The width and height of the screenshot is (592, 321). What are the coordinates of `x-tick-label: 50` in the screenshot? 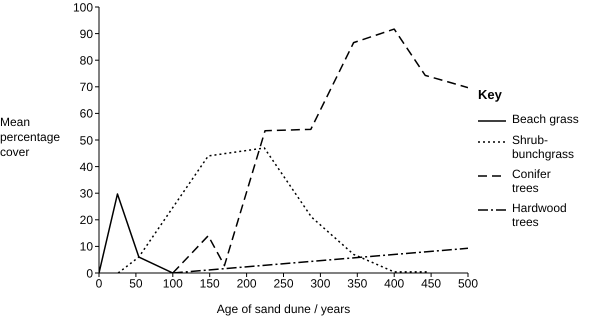 It's located at (136, 283).